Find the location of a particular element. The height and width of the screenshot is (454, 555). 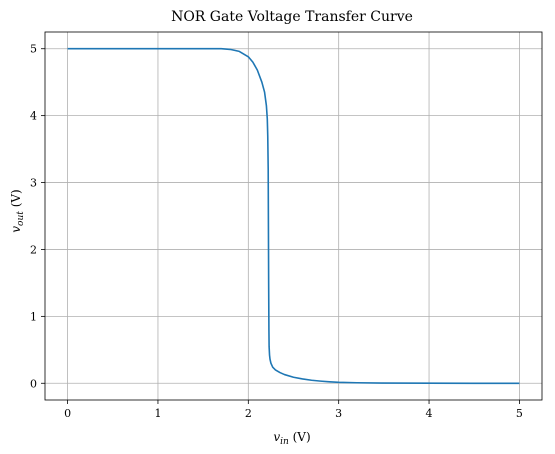

x-tick-label: 0 is located at coordinates (67, 413).